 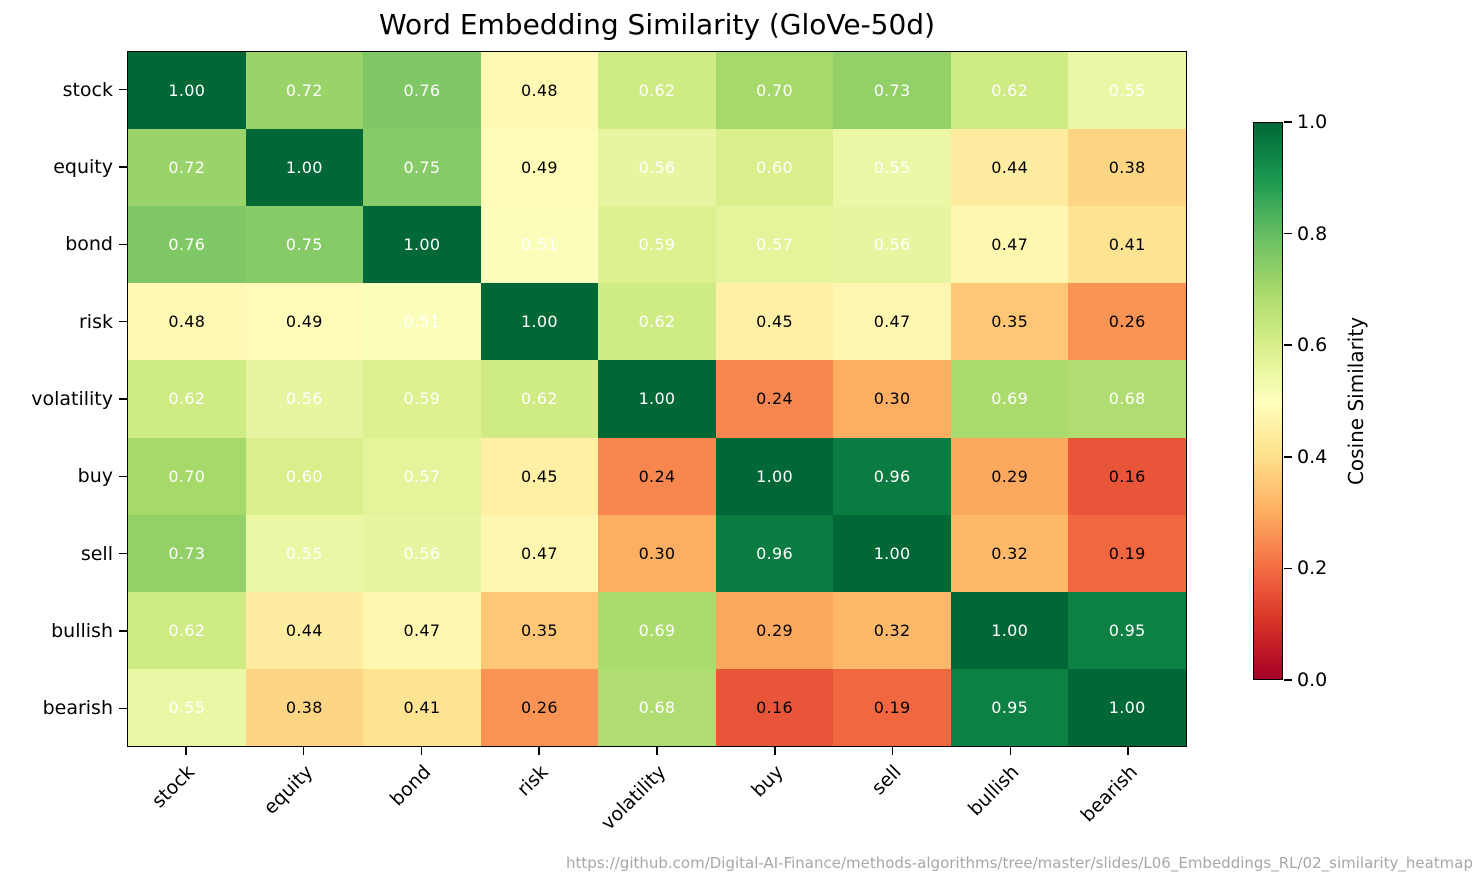 I want to click on heatmap-cell: 0.41, so click(x=1127, y=245).